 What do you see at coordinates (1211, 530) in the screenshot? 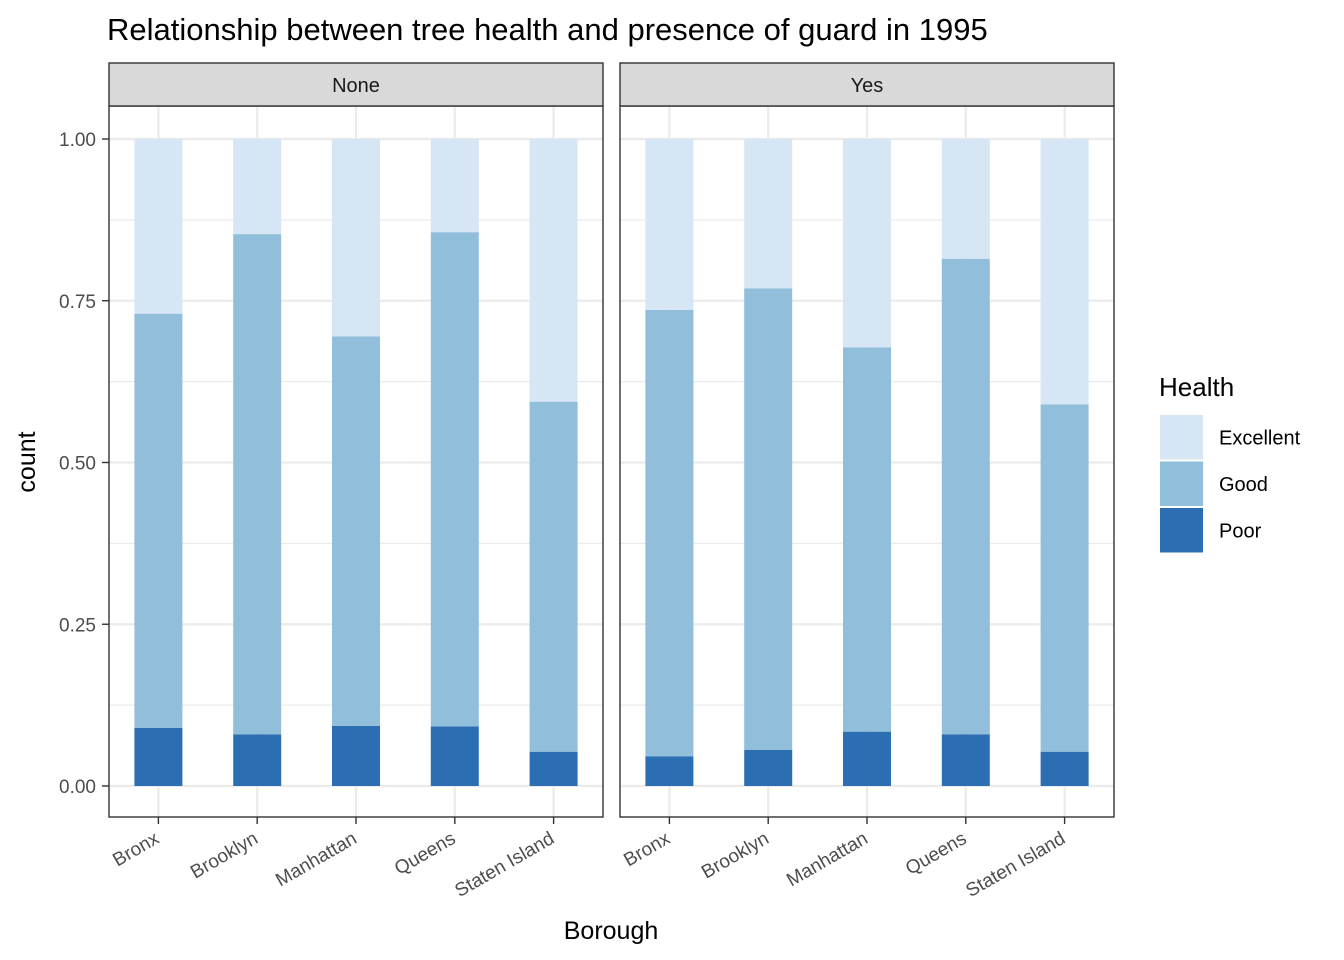
I see `legend-item-poor: Poor` at bounding box center [1211, 530].